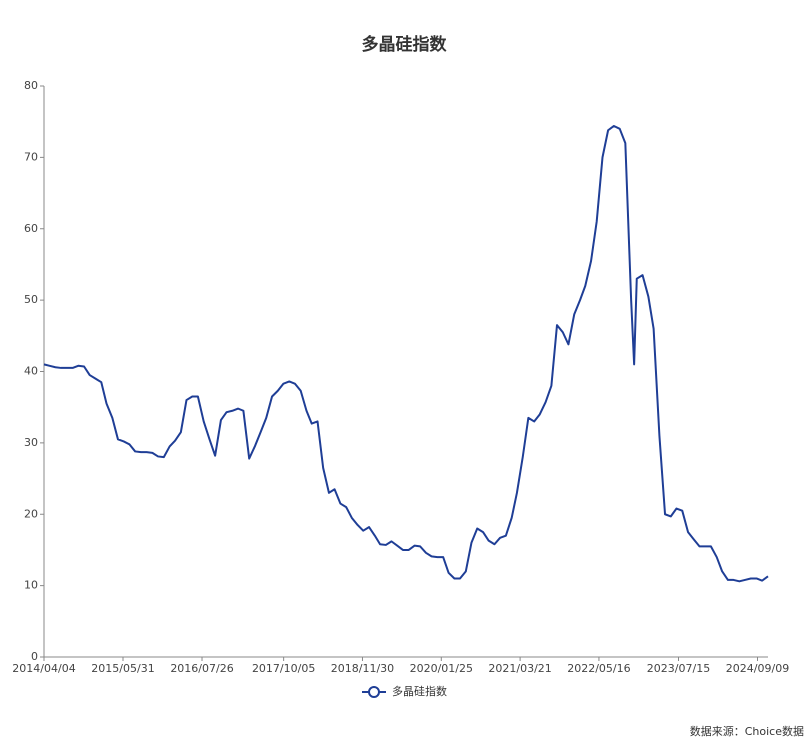 This screenshot has height=747, width=809. What do you see at coordinates (34, 656) in the screenshot?
I see `y-tick-label: 0` at bounding box center [34, 656].